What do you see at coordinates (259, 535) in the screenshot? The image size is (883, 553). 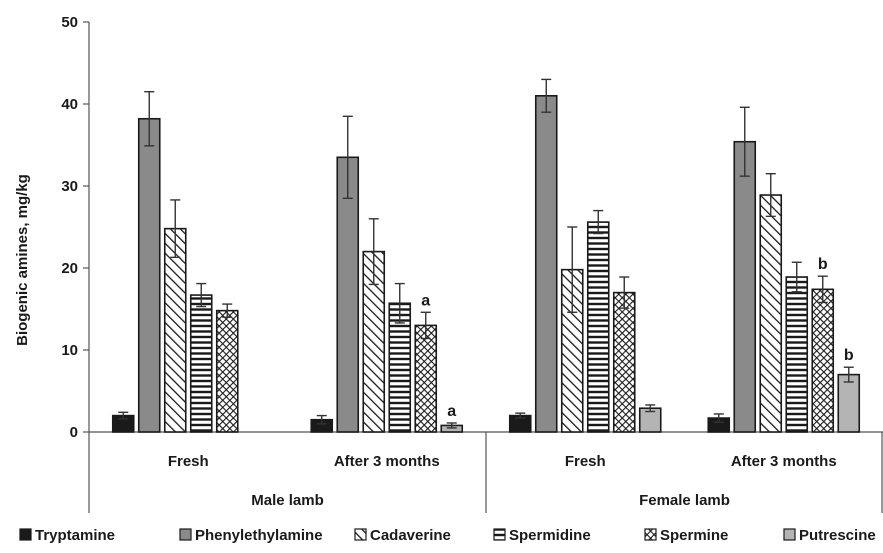 I see `legend-label: Phenylethylamine` at bounding box center [259, 535].